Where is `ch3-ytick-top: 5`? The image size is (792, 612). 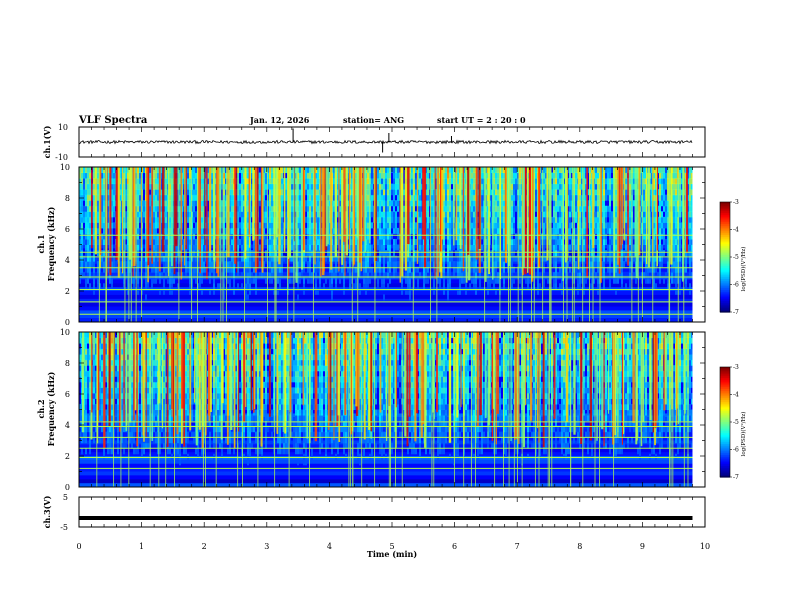 ch3-ytick-top: 5 is located at coordinates (65, 497).